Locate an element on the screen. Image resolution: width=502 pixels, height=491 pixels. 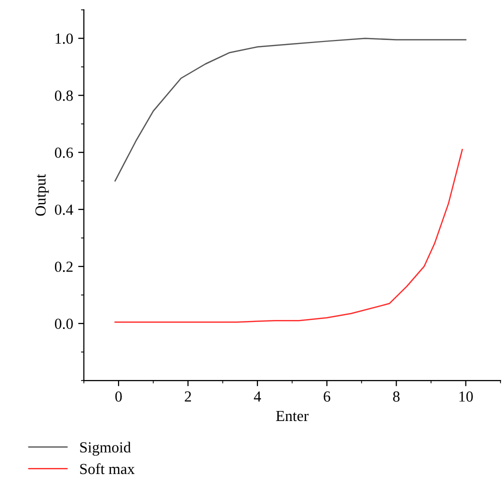
x-tick-label: 0 is located at coordinates (118, 396).